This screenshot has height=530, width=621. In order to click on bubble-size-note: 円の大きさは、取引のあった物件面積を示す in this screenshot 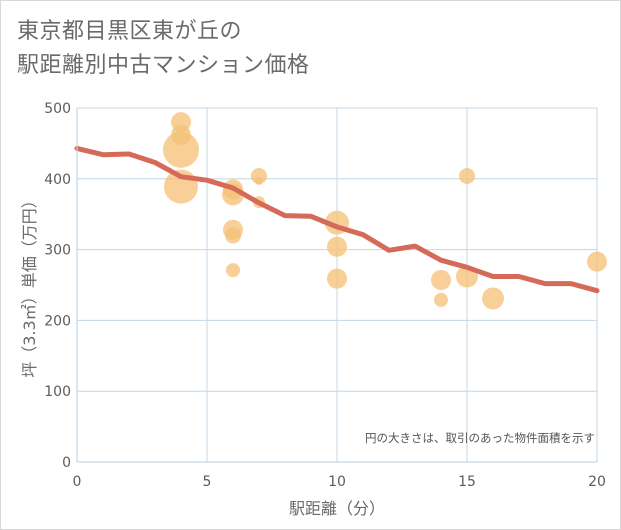, I will do `click(480, 438)`.